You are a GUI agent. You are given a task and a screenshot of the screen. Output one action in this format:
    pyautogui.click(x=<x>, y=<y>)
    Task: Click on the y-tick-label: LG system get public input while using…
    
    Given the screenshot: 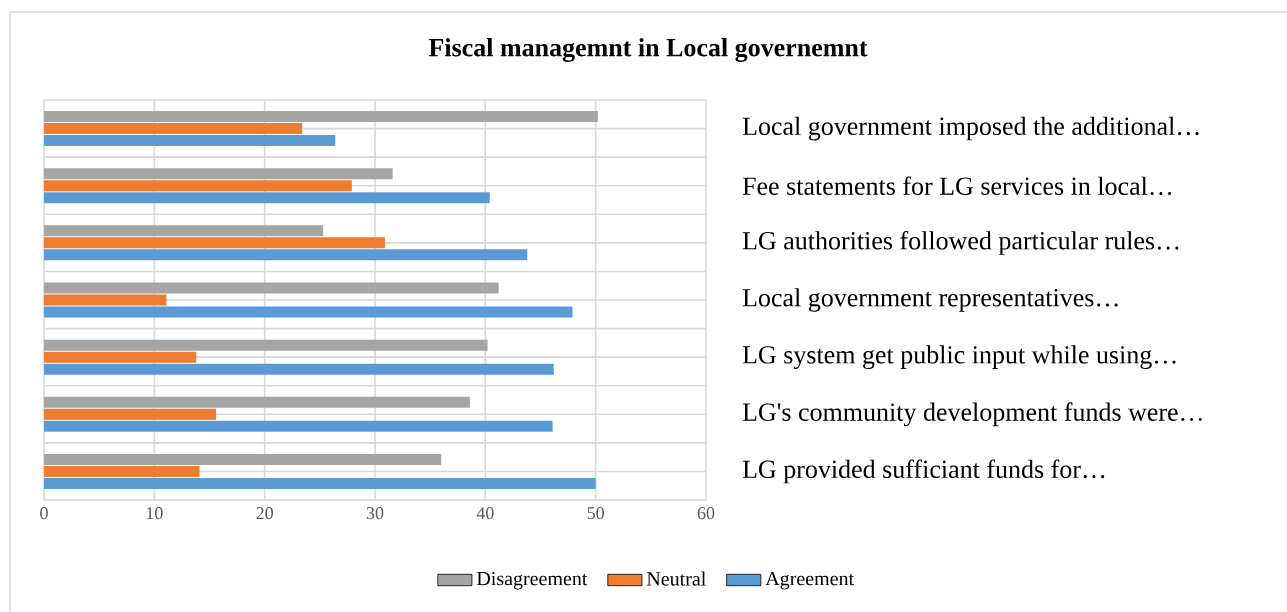 What is the action you would take?
    pyautogui.click(x=959, y=357)
    